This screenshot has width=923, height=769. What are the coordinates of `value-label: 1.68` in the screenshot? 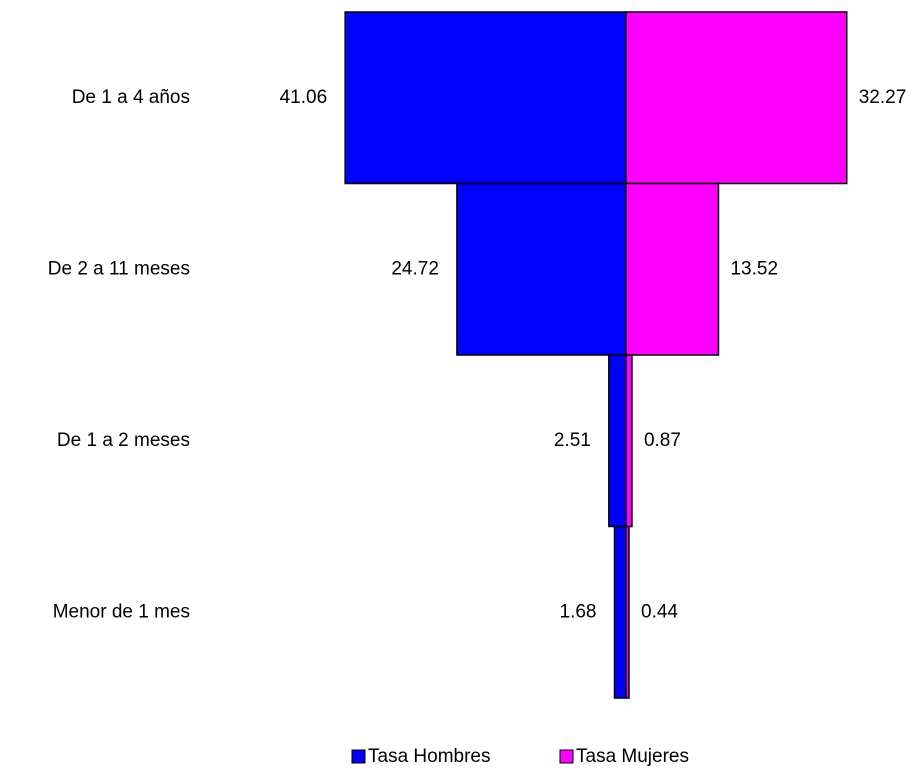 It's located at (578, 611).